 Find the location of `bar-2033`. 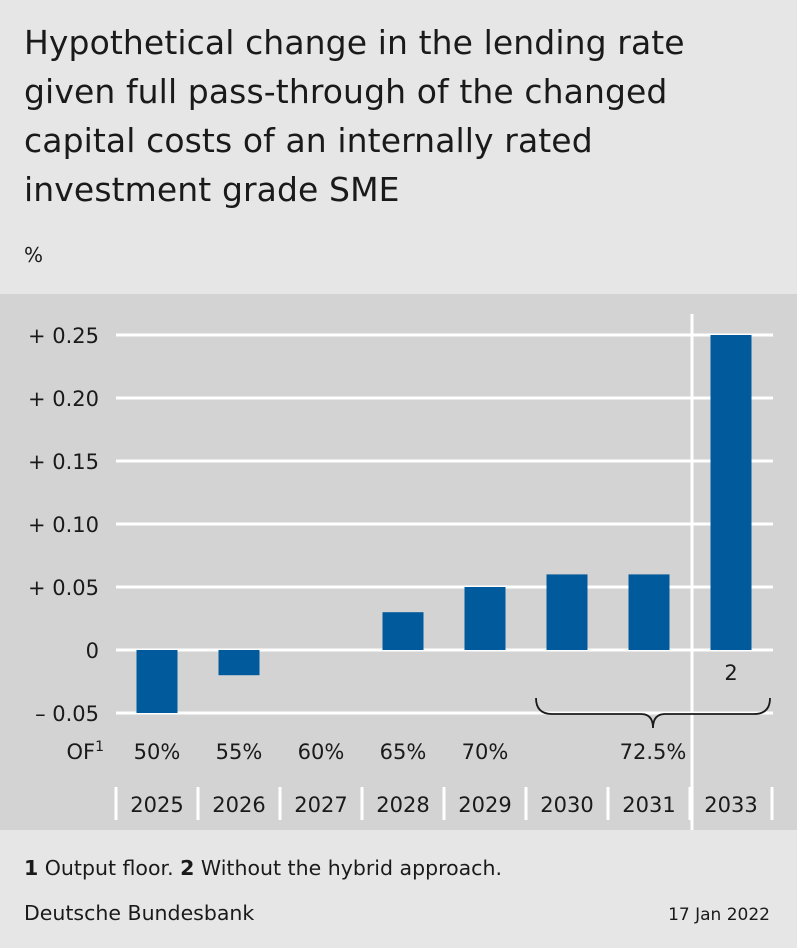

bar-2033 is located at coordinates (731, 492).